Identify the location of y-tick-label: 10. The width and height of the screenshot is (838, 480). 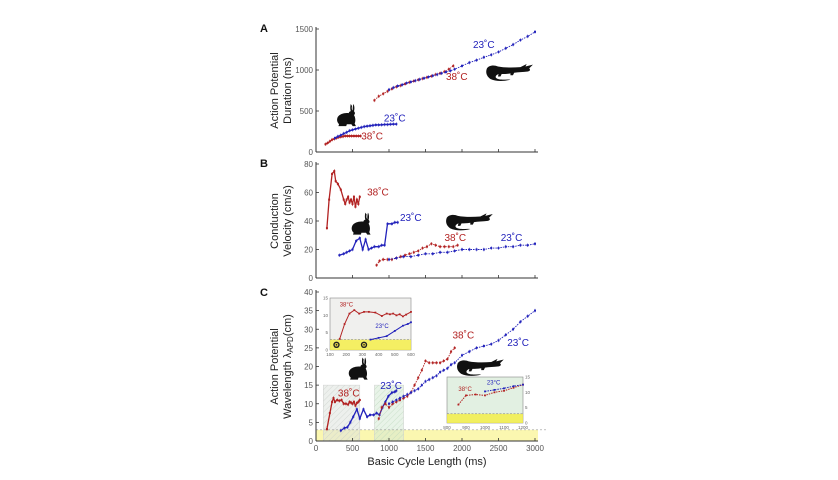
(308, 404).